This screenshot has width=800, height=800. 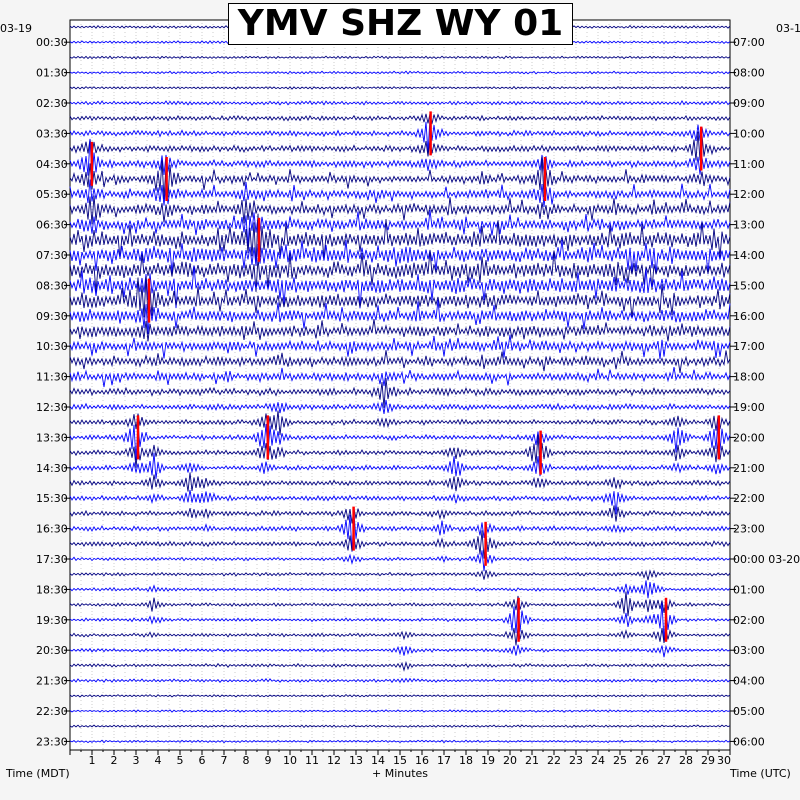 What do you see at coordinates (52, 285) in the screenshot?
I see `left-time-label: 08:30` at bounding box center [52, 285].